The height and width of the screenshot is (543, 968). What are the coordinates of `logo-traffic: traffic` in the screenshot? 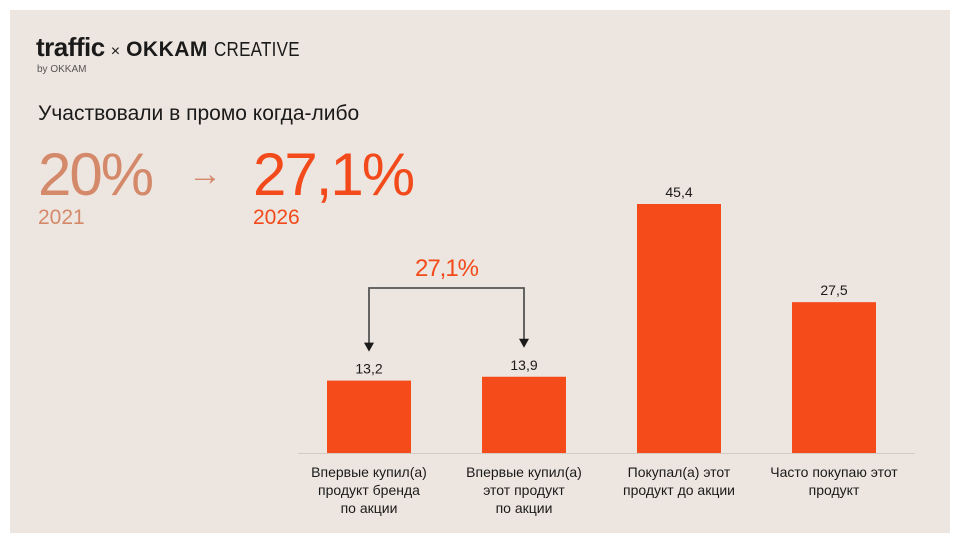 It's located at (70, 47).